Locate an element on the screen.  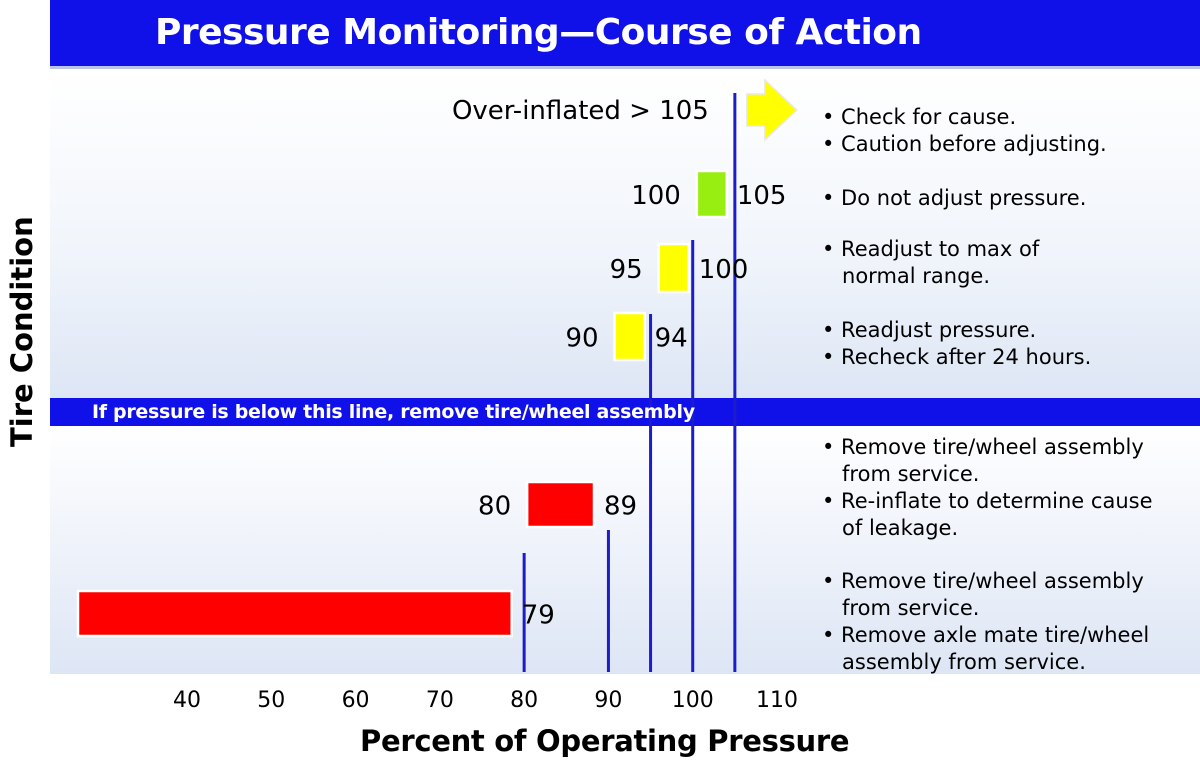
title-bar is located at coordinates (625, 33).